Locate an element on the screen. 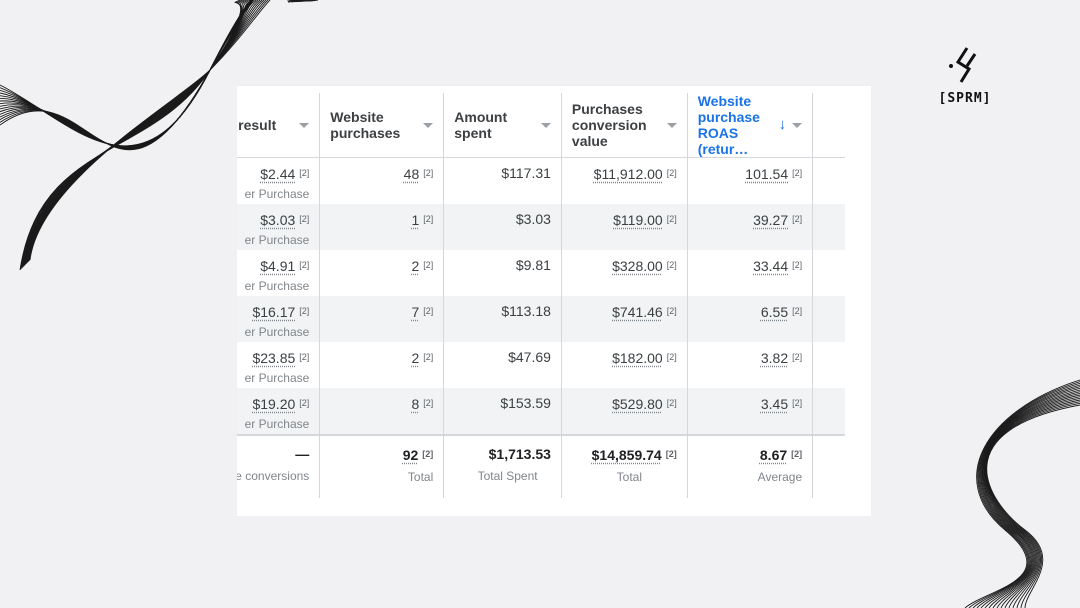 This screenshot has height=608, width=1080. total-value: 8.67 is located at coordinates (773, 455).